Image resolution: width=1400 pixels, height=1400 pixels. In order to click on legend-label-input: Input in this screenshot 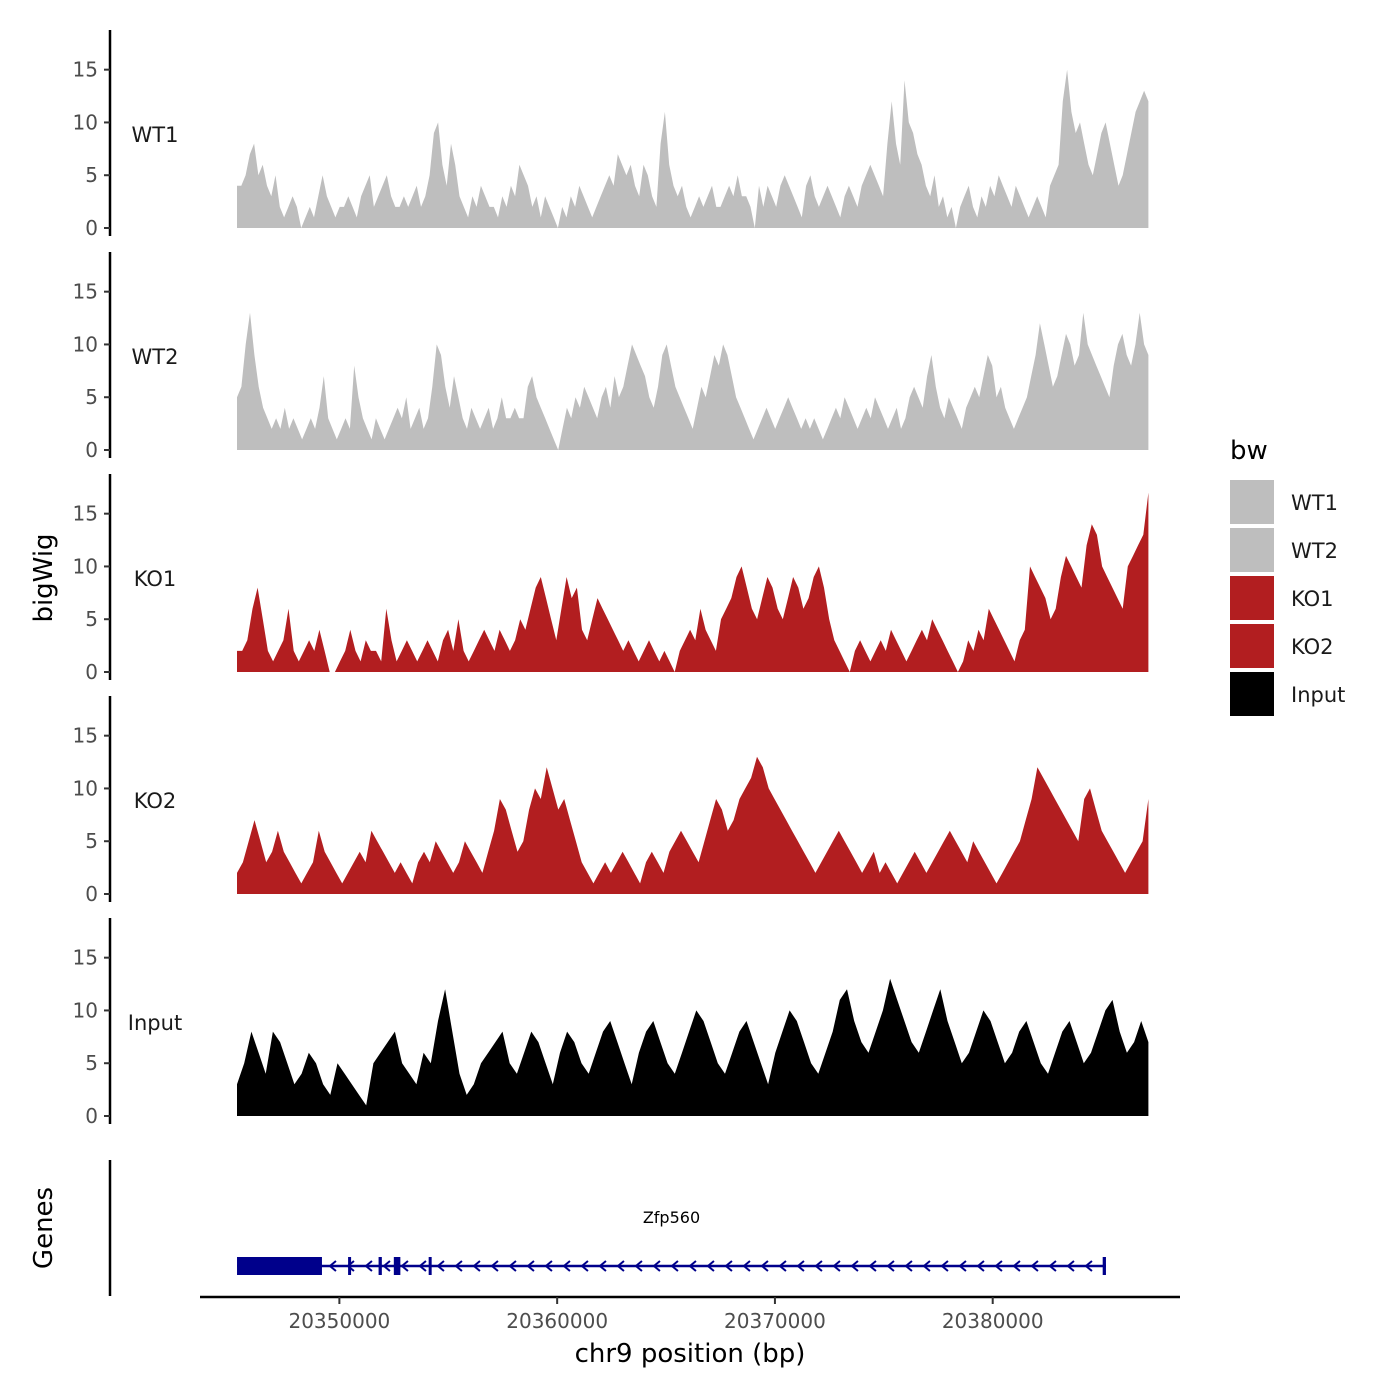, I will do `click(1318, 695)`.